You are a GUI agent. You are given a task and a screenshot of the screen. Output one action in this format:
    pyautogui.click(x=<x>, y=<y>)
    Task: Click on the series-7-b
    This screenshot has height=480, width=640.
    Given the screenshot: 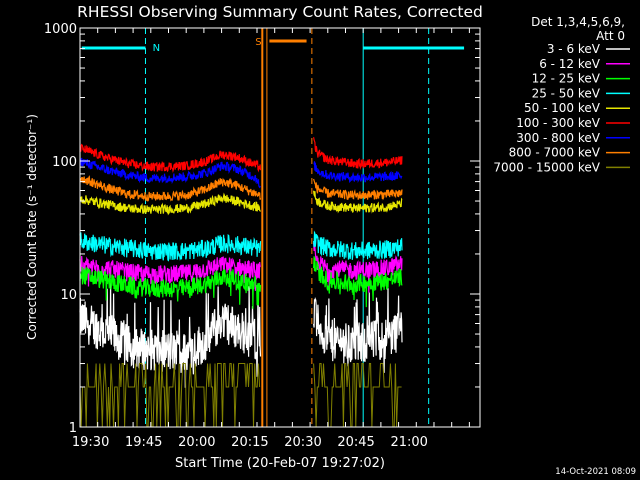 What is the action you would take?
    pyautogui.click(x=358, y=189)
    